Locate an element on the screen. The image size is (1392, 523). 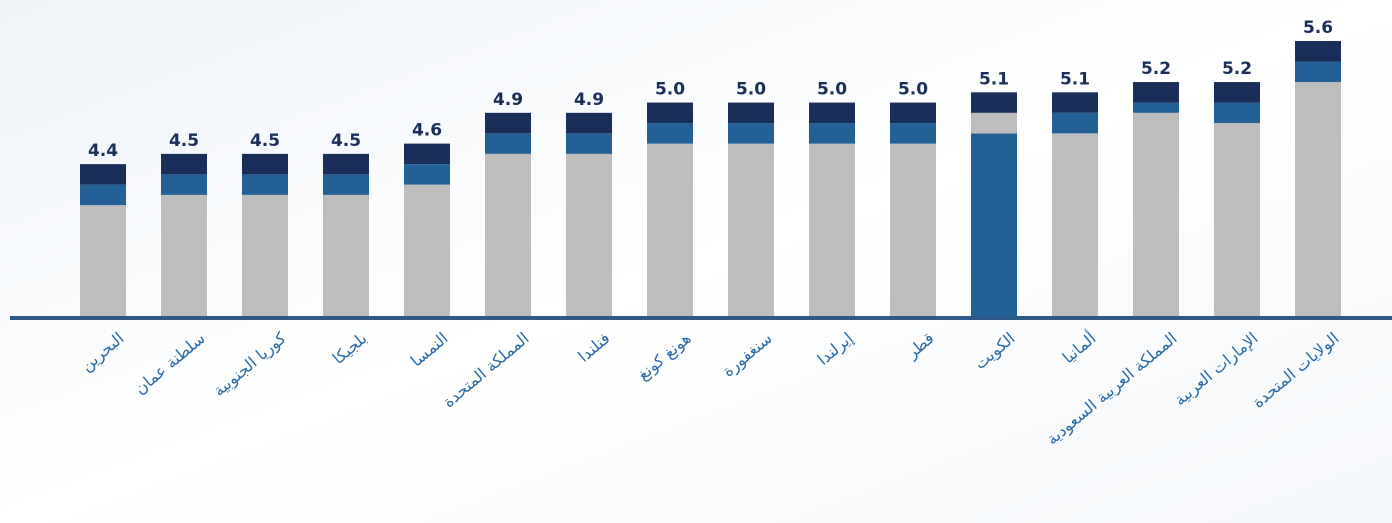
total-label: 5.6 is located at coordinates (1318, 28).